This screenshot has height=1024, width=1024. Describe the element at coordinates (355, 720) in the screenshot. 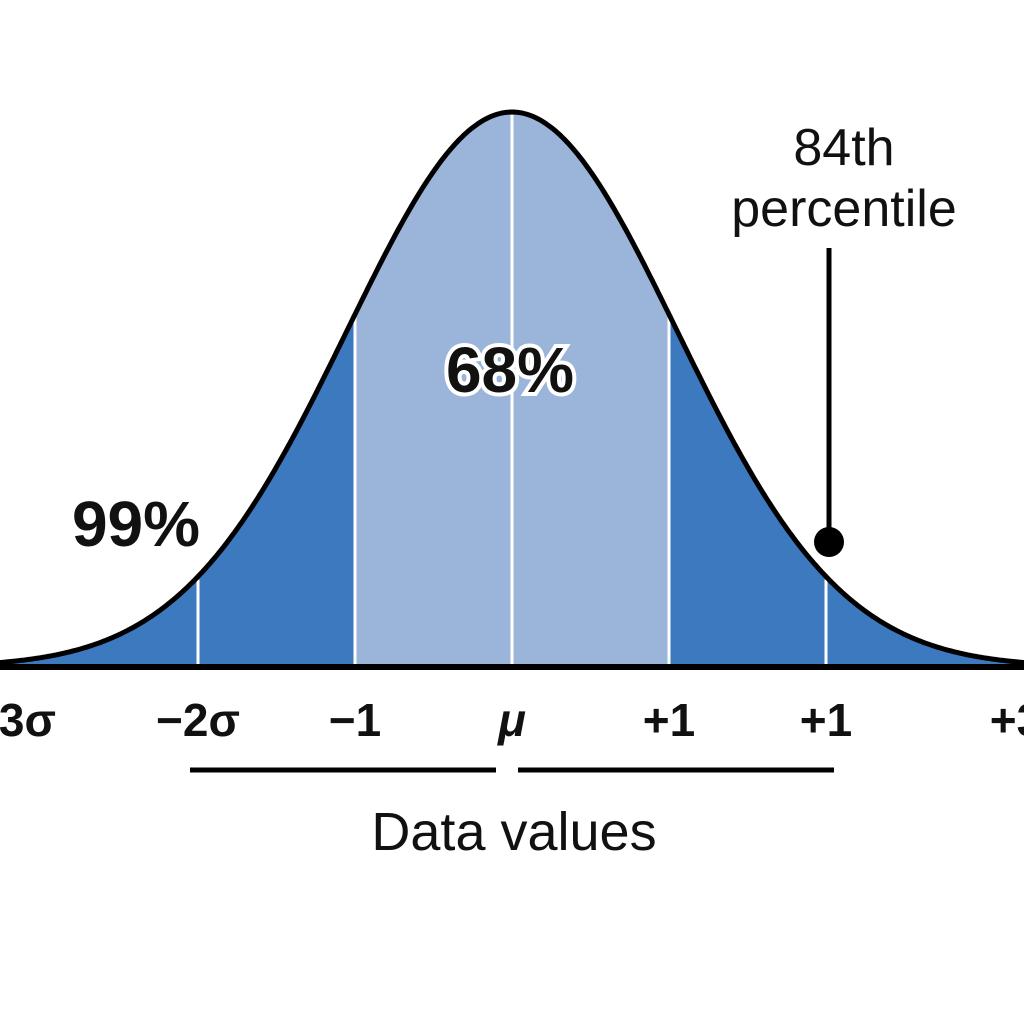

I see `x-tick-label-2: −1` at that location.